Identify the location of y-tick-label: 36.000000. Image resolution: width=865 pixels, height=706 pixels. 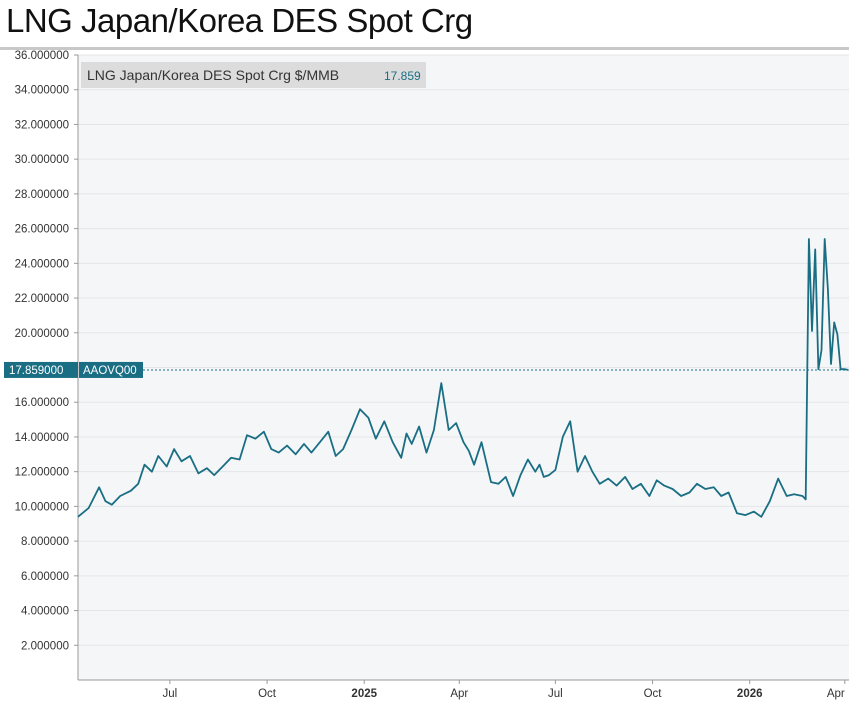
(42, 56).